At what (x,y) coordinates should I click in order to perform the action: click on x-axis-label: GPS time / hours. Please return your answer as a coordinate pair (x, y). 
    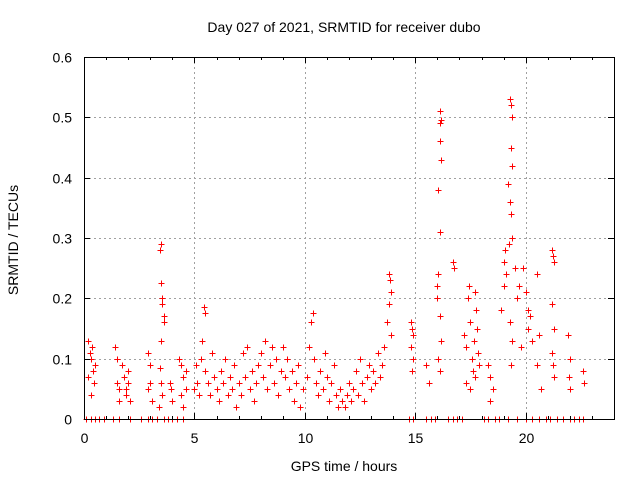
    Looking at the image, I should click on (344, 466).